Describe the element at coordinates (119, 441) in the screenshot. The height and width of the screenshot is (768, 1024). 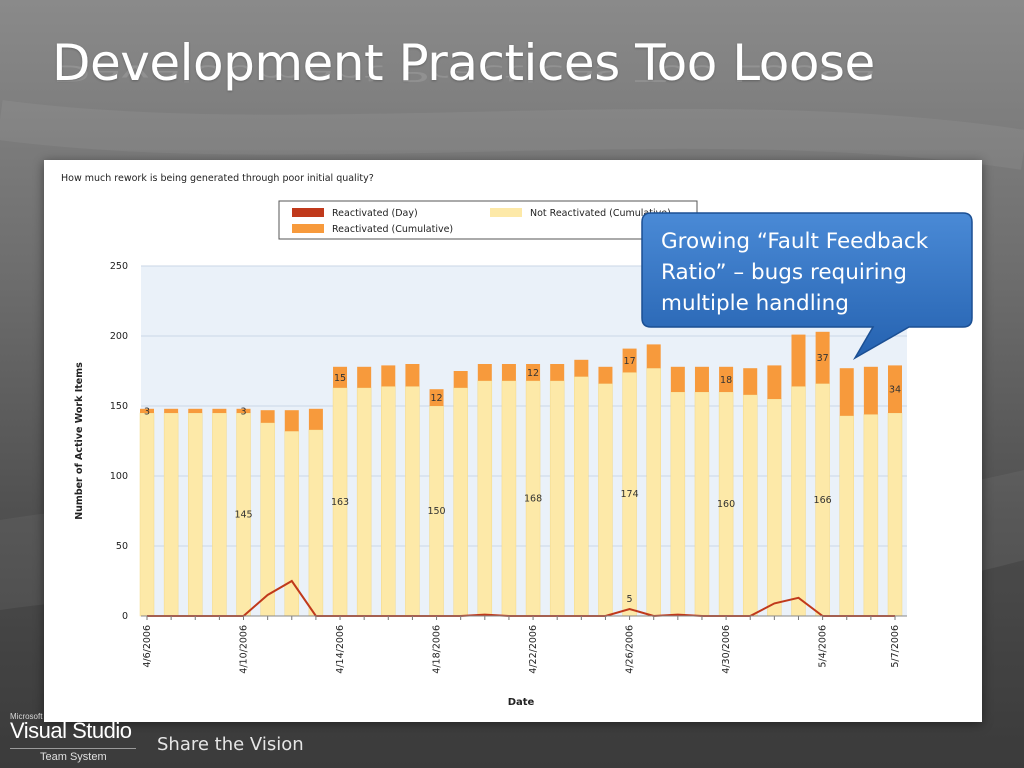
I see `y-axis-ticks: 0 50 100 150 200 250` at that location.